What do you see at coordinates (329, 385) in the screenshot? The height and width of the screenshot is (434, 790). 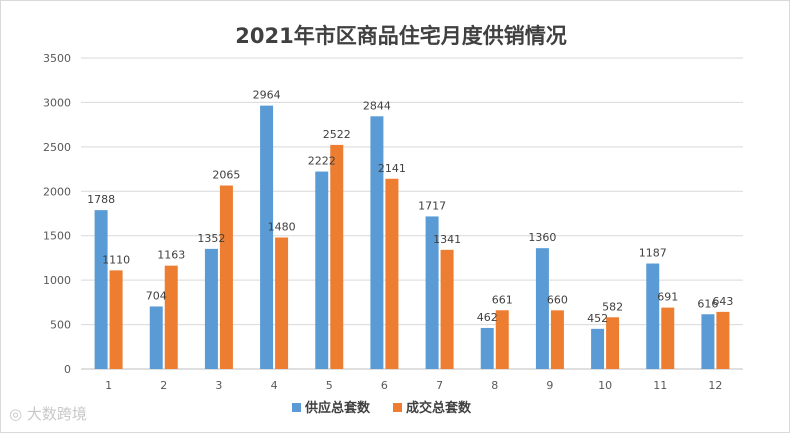 I see `x-tick-label: 5` at bounding box center [329, 385].